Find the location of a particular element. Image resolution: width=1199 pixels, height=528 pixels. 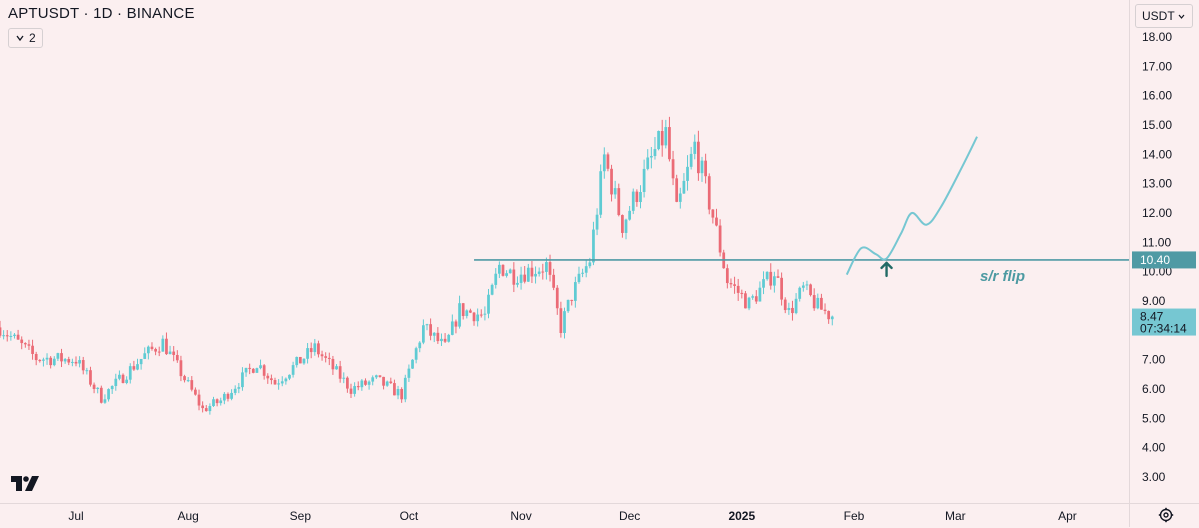

chevron-down-icon is located at coordinates (1181, 16).